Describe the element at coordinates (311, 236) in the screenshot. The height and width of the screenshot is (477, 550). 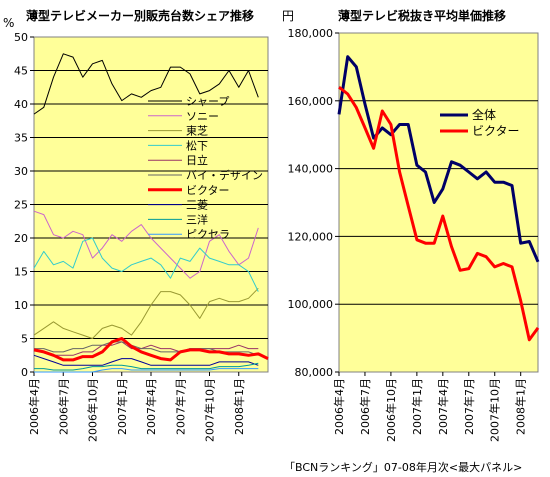
I see `y-tick-label: 120,000` at that location.